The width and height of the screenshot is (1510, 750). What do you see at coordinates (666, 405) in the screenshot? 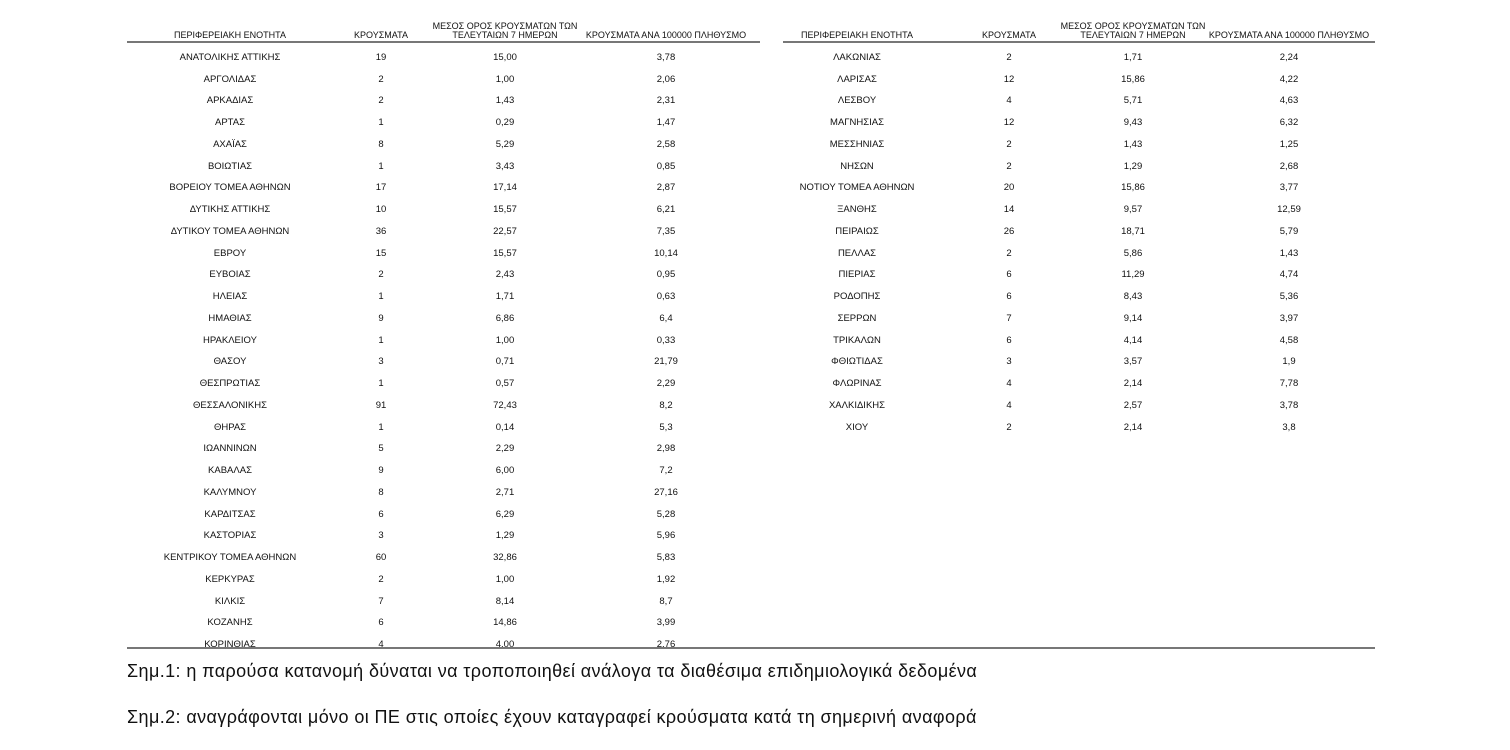
I see `cell-per100k: 8,2` at bounding box center [666, 405].